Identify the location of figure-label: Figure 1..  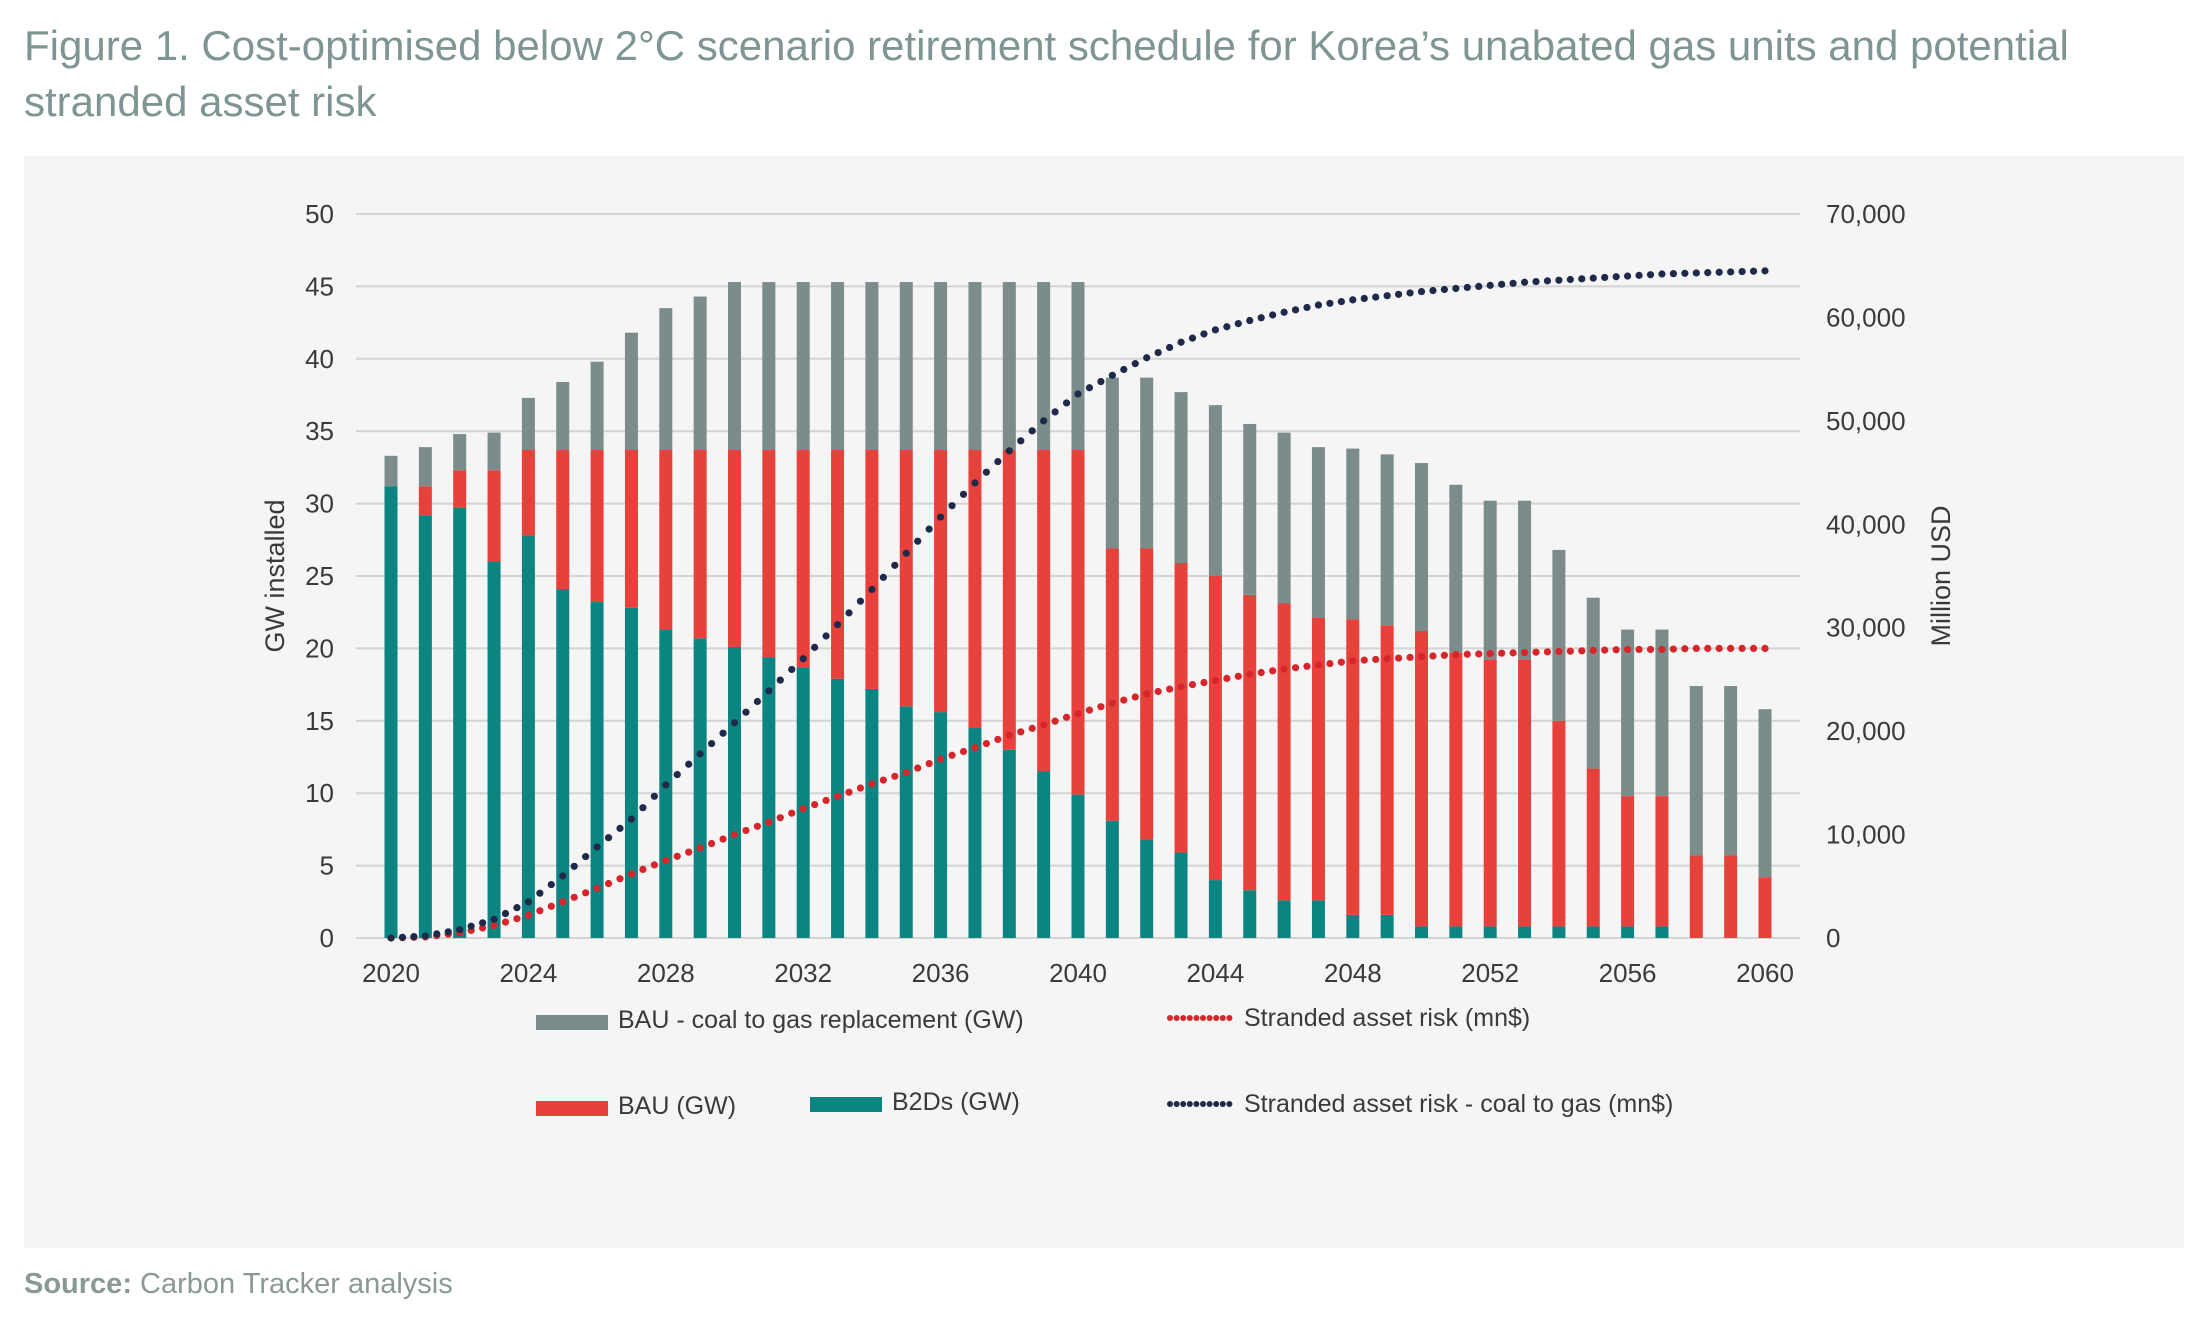
(107, 45).